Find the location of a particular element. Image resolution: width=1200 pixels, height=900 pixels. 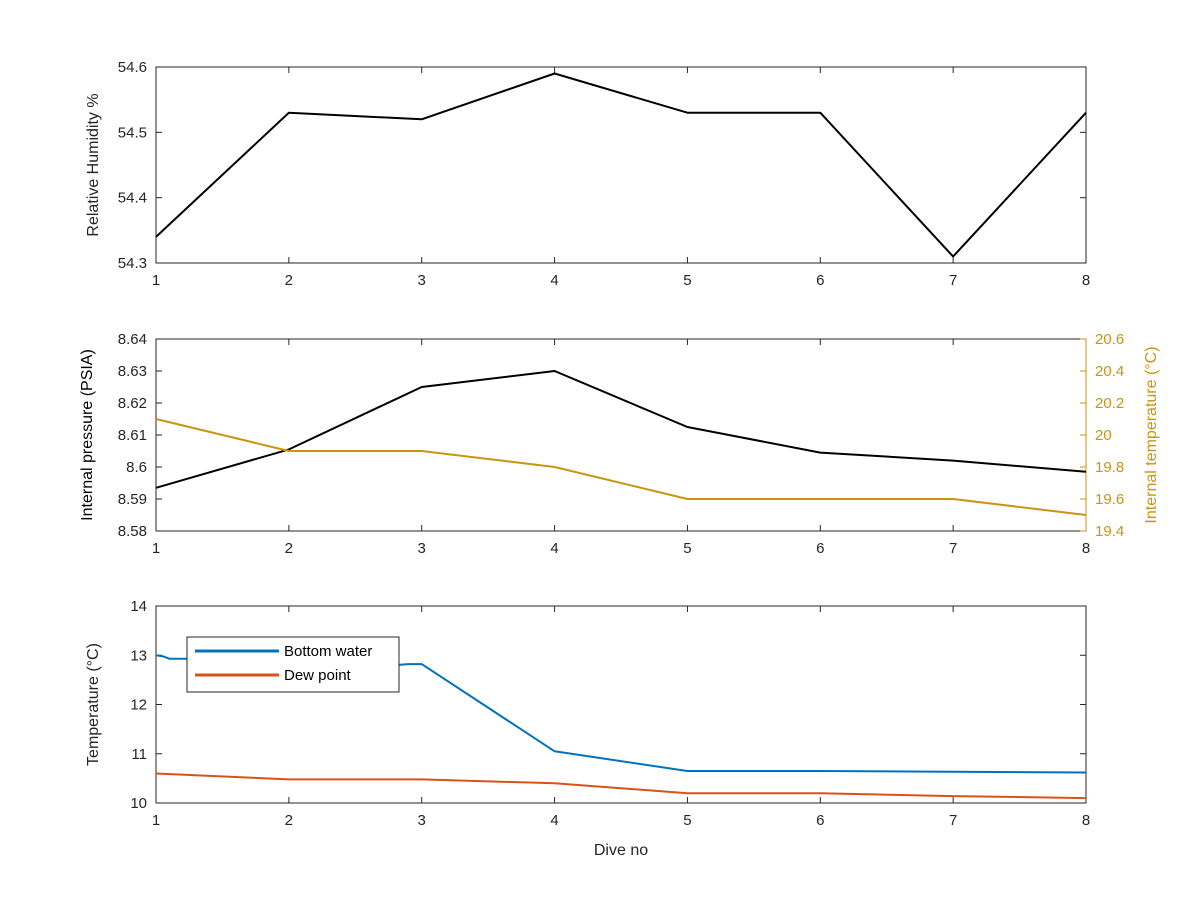

y-tick-label: 11 is located at coordinates (139, 754).